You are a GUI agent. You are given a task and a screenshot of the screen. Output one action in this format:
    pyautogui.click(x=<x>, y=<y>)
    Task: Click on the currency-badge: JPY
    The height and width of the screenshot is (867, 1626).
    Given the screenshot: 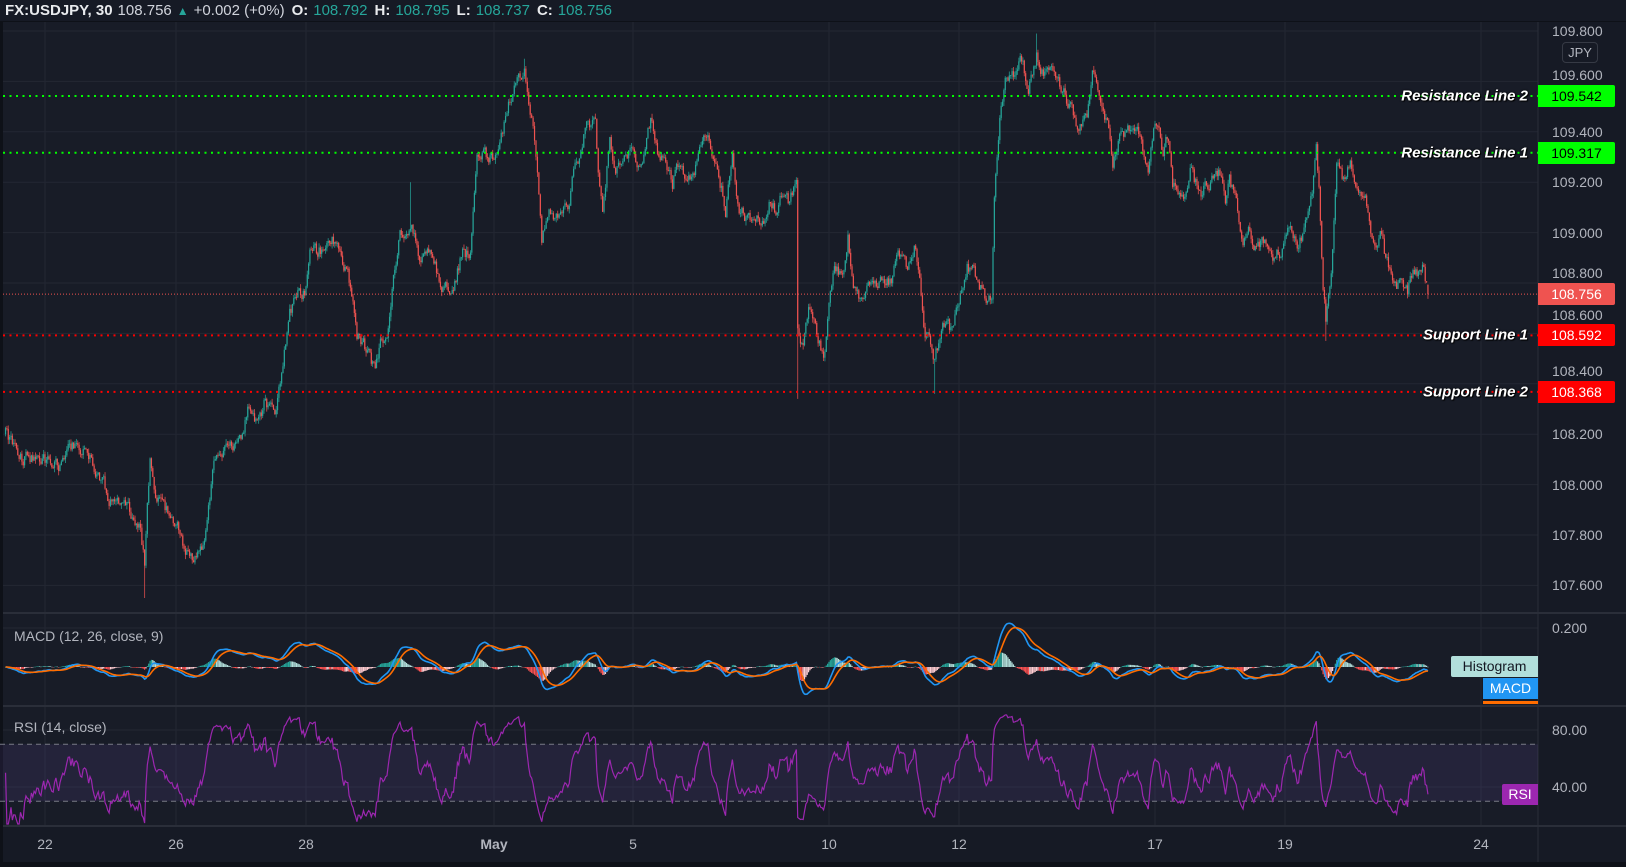 What is the action you would take?
    pyautogui.click(x=1580, y=52)
    